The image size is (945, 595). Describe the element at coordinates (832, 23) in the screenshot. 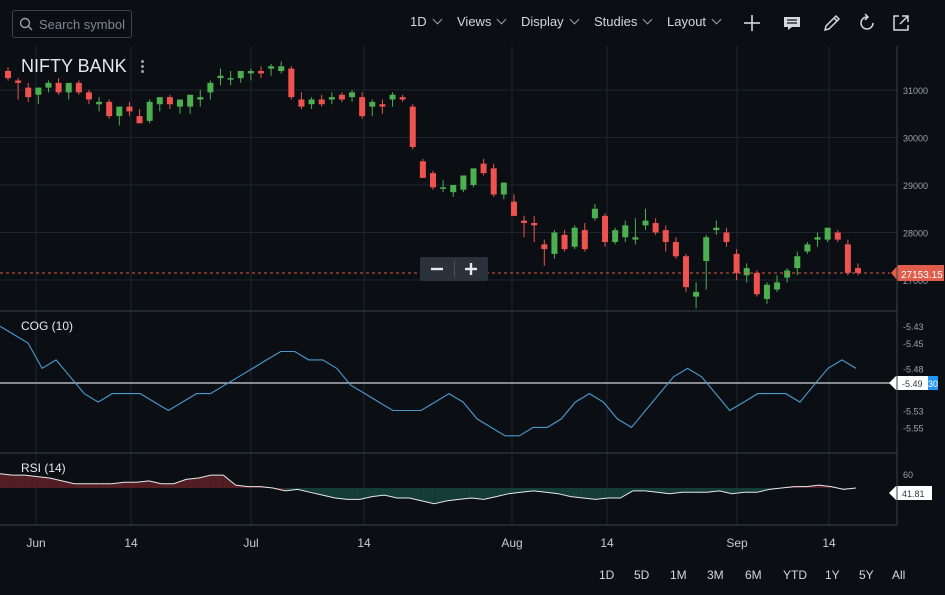

I see `pencil-icon` at that location.